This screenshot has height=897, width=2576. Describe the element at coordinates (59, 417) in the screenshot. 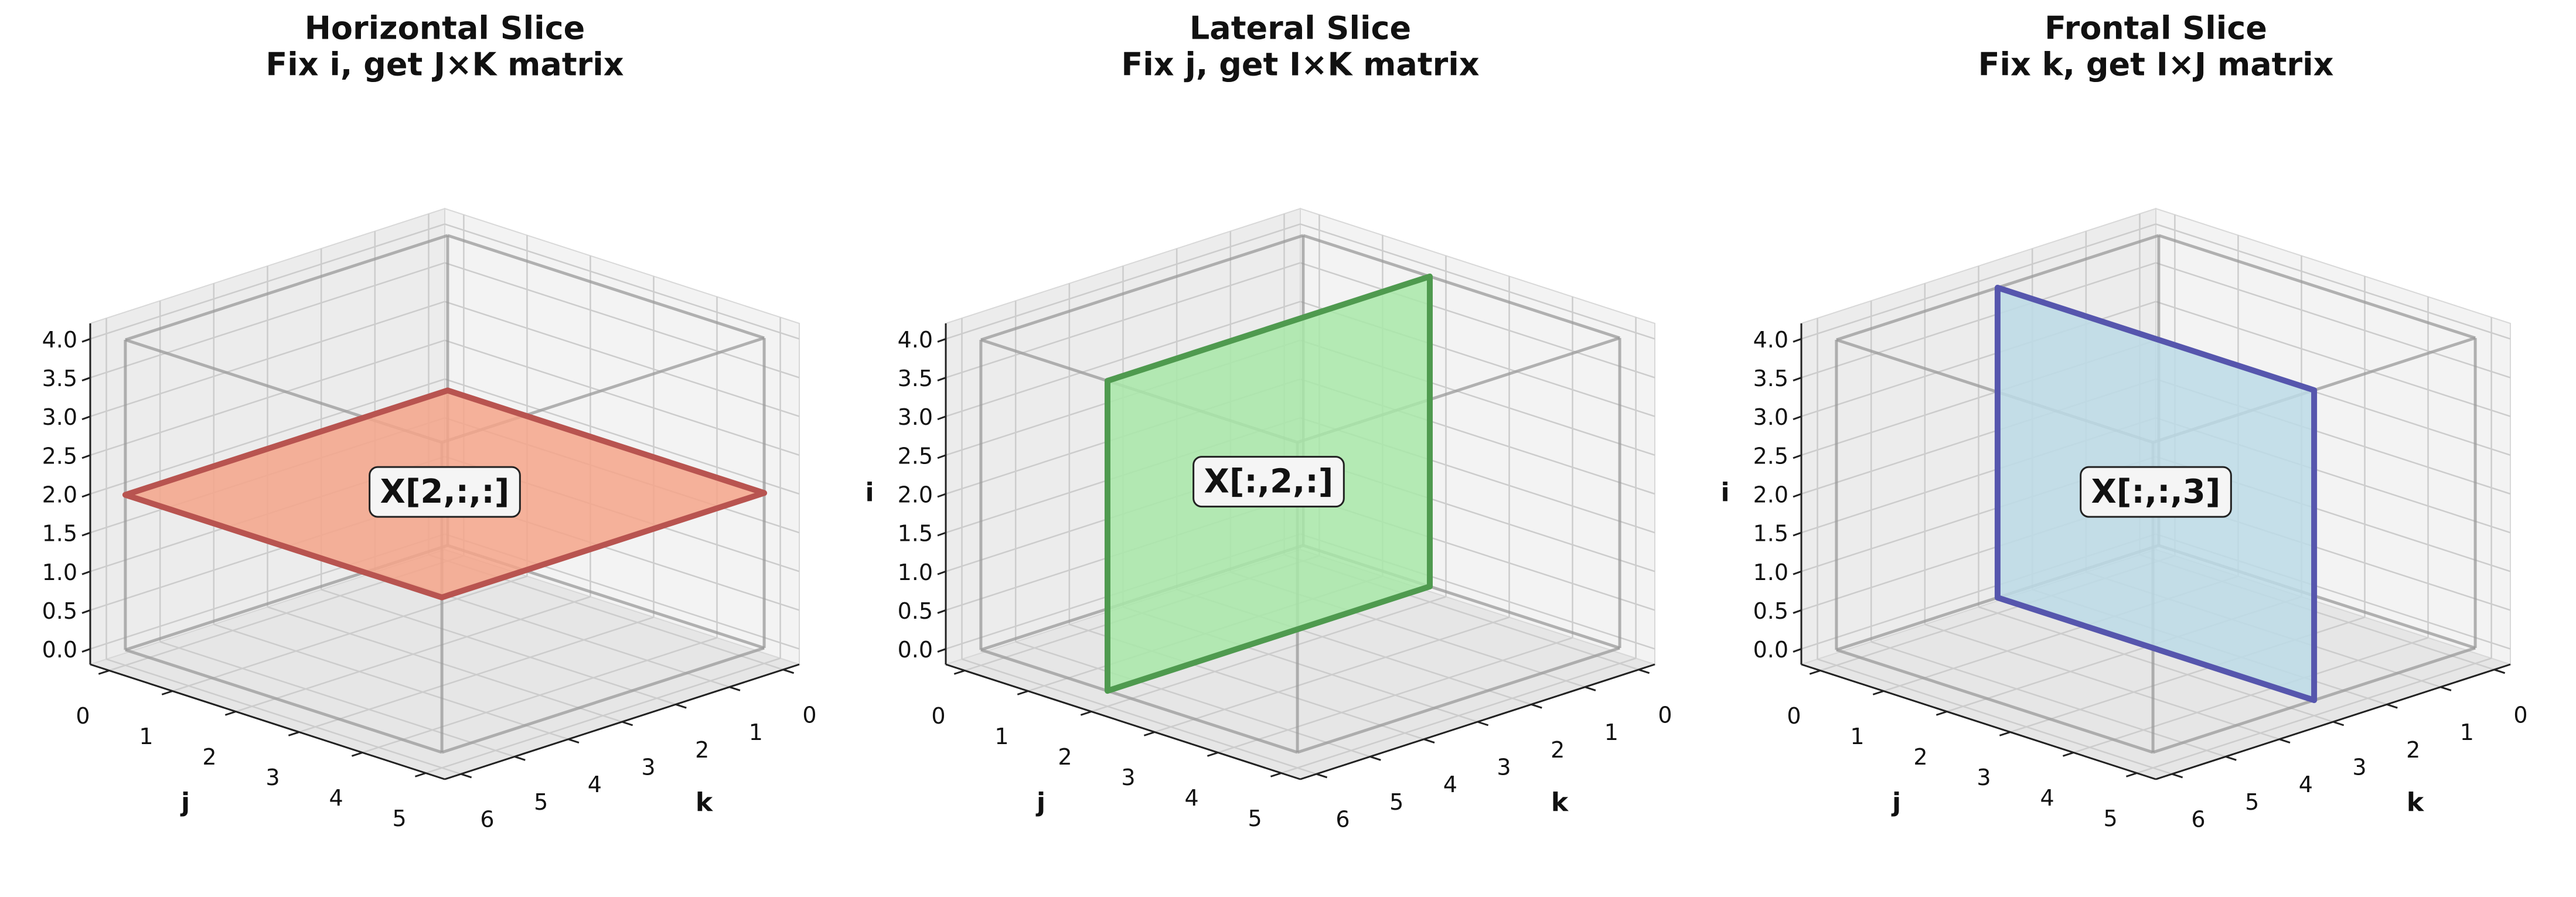

I see `z-tick-label: 3.0` at that location.